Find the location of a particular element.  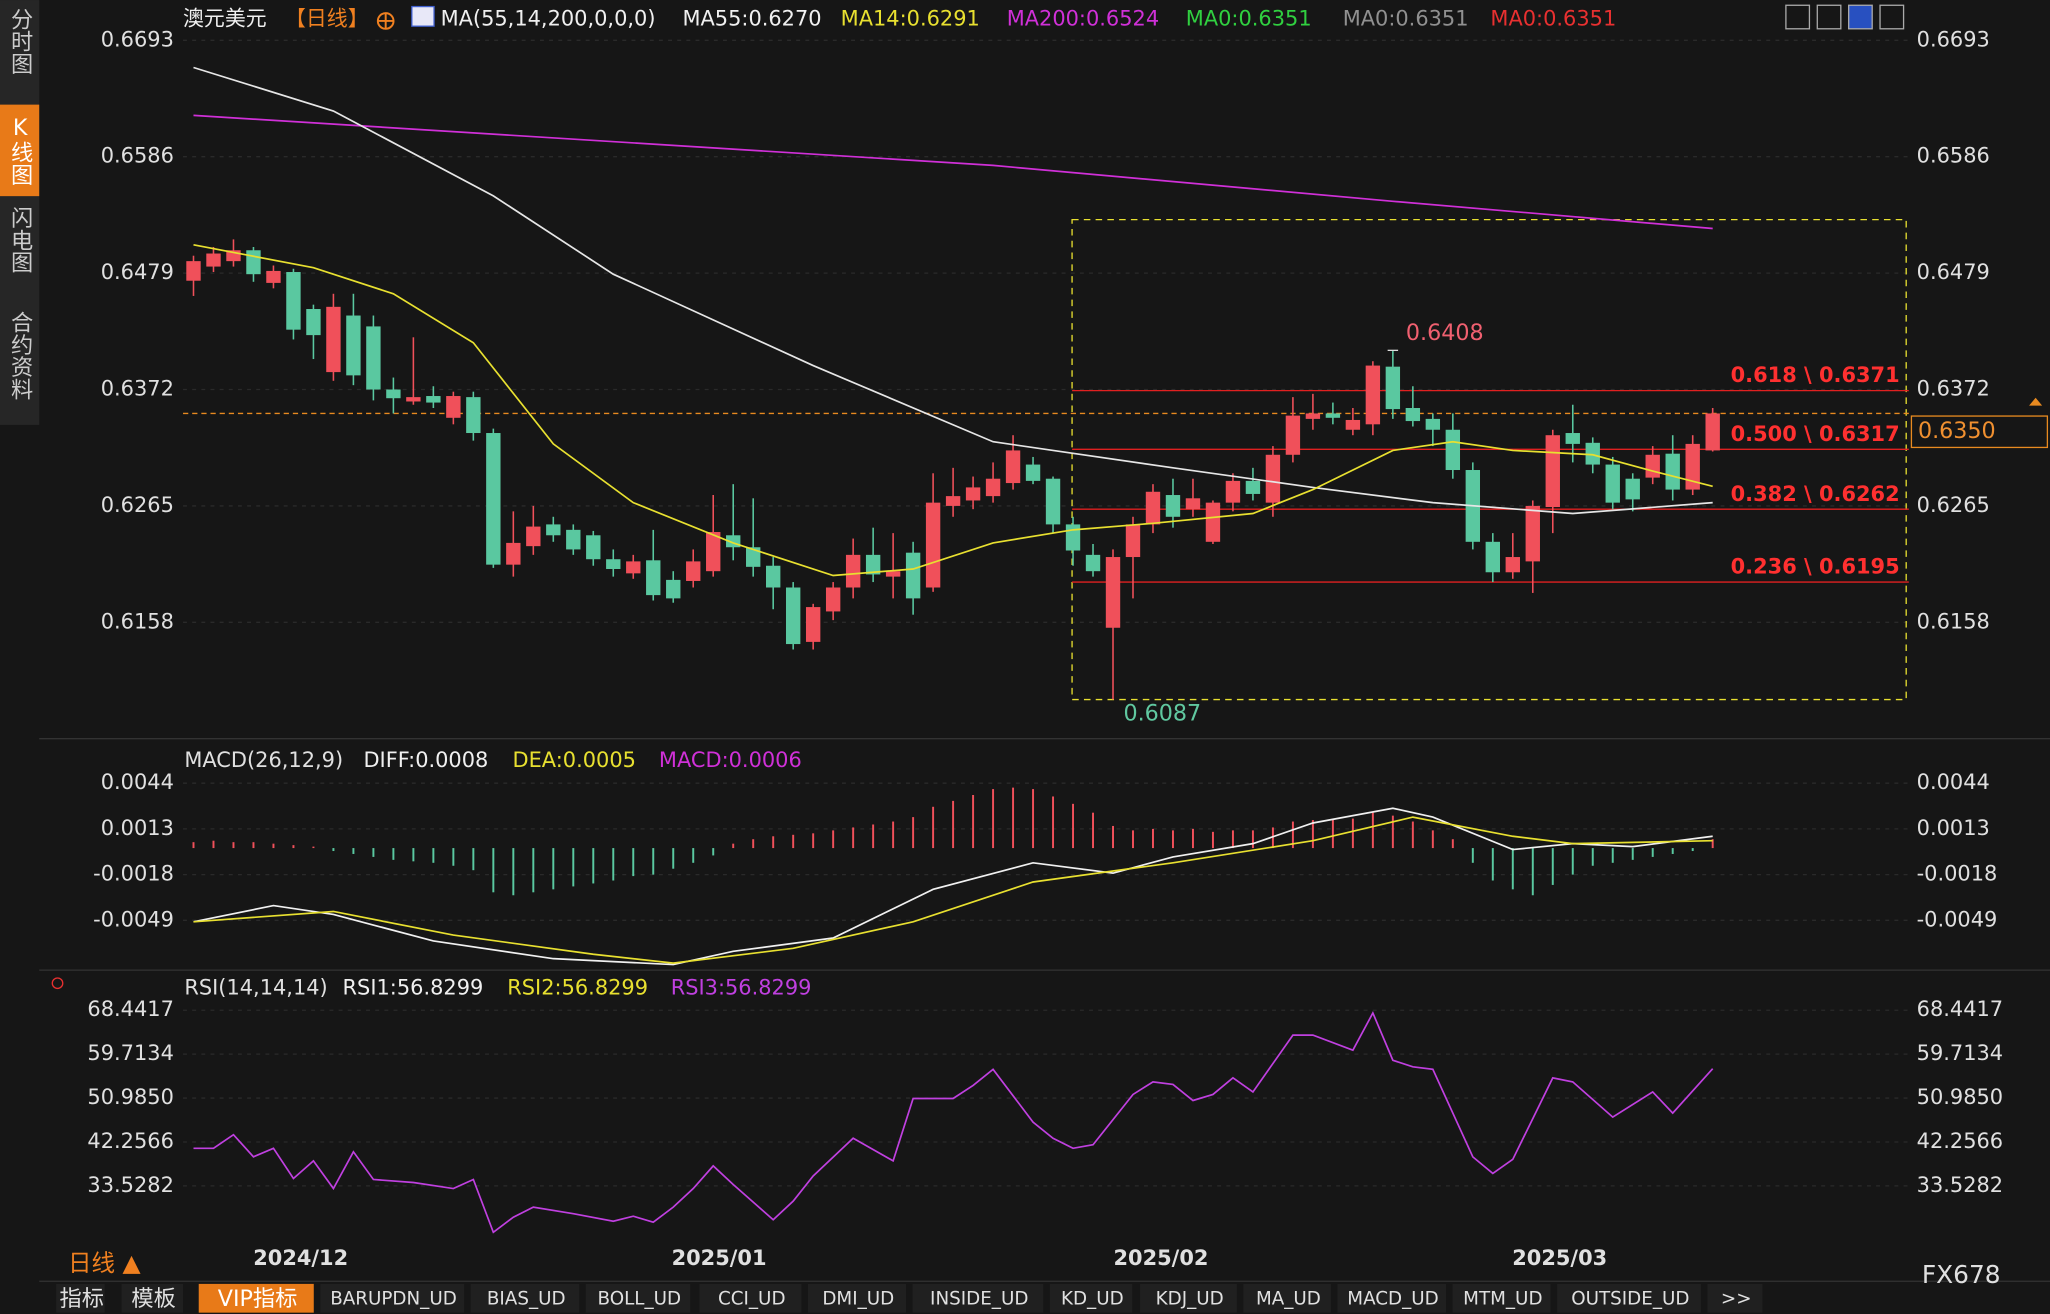

tab-label: MACD_UD is located at coordinates (1392, 1299).